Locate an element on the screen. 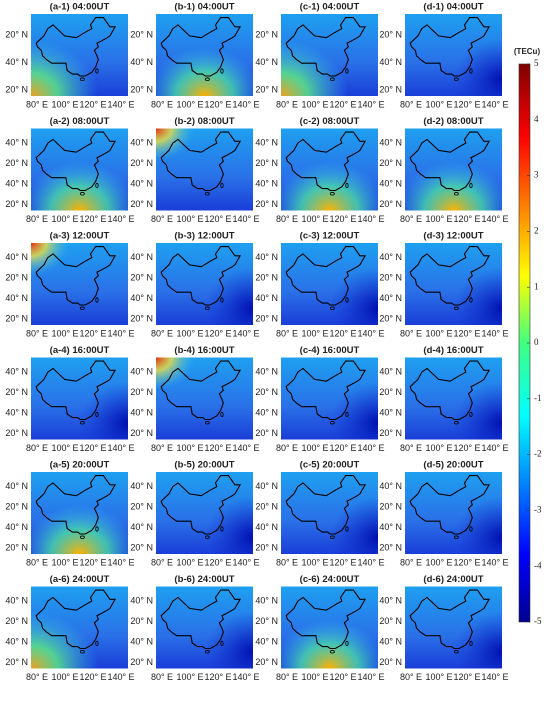 The height and width of the screenshot is (702, 550). panel-title: (a-4) 16:00UT is located at coordinates (80, 350).